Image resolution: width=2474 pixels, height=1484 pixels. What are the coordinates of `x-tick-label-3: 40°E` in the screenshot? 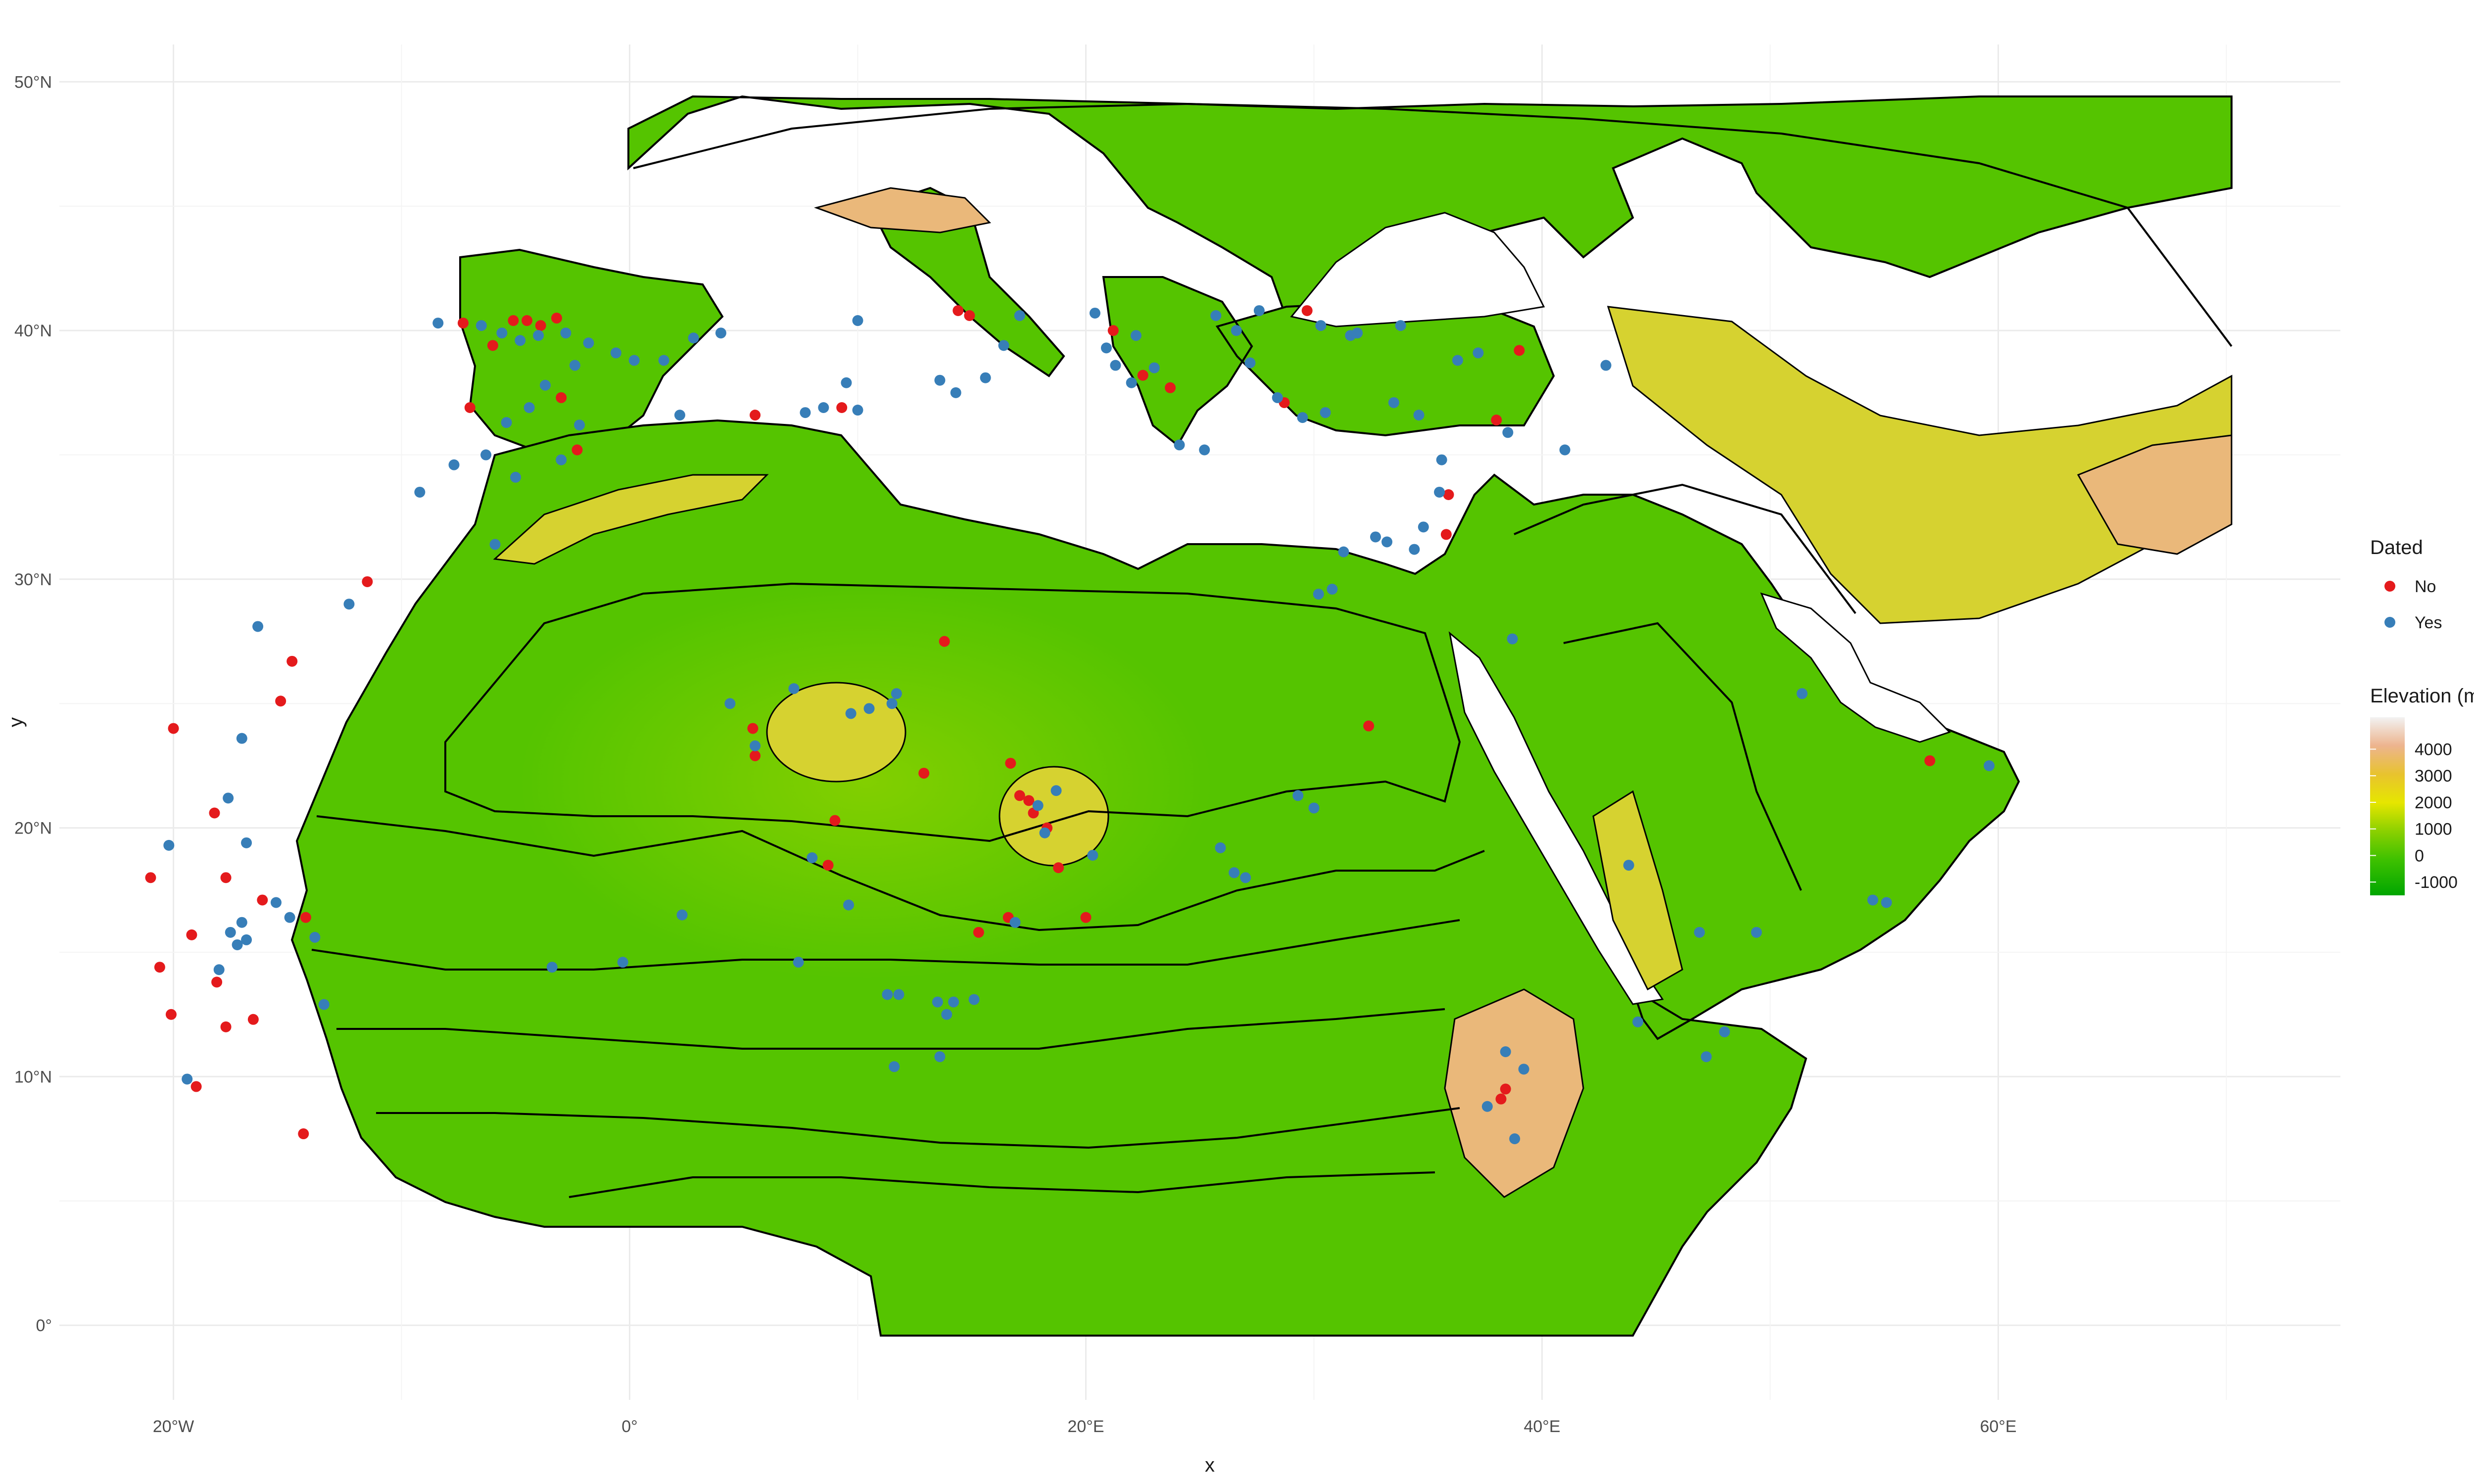 It's located at (1542, 1426).